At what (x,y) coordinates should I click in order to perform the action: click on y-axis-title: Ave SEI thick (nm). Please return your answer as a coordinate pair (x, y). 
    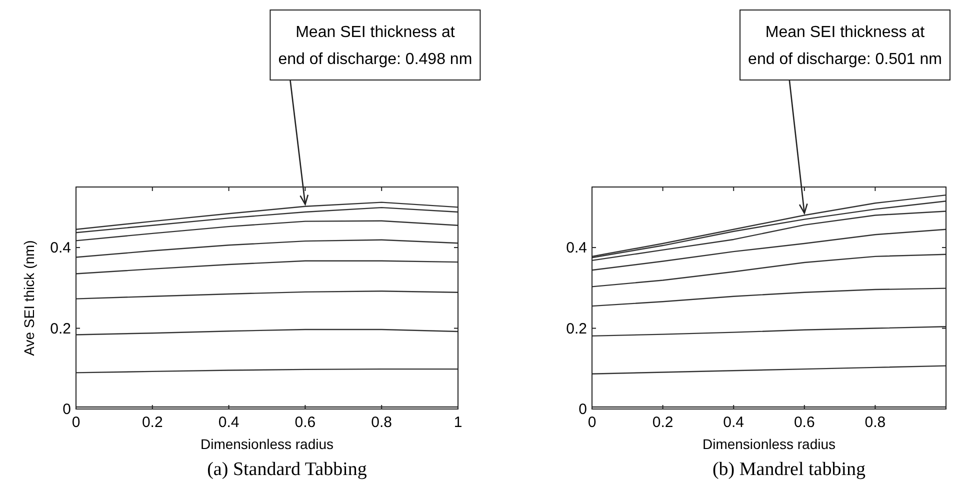
    Looking at the image, I should click on (29, 298).